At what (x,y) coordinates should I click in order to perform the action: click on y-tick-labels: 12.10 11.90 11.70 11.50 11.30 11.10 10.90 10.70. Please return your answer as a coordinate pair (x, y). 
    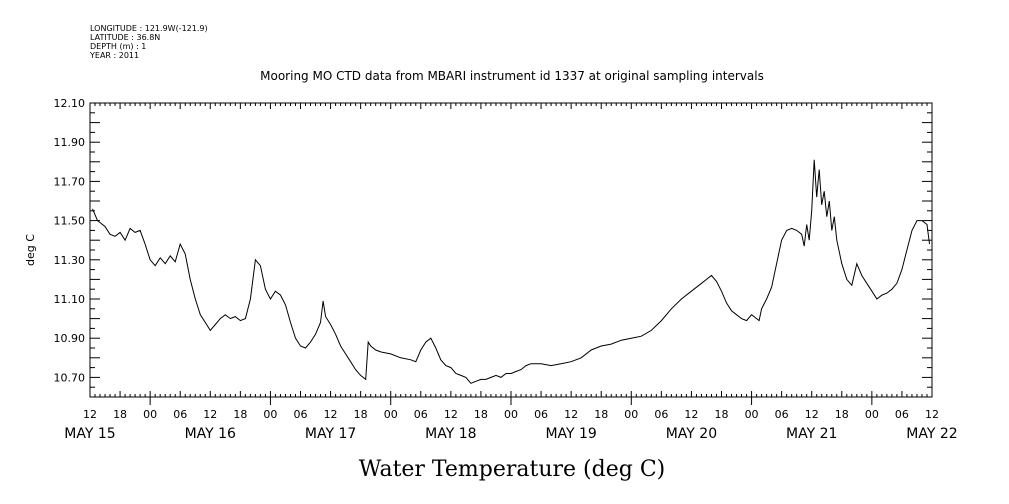
    Looking at the image, I should click on (70, 240).